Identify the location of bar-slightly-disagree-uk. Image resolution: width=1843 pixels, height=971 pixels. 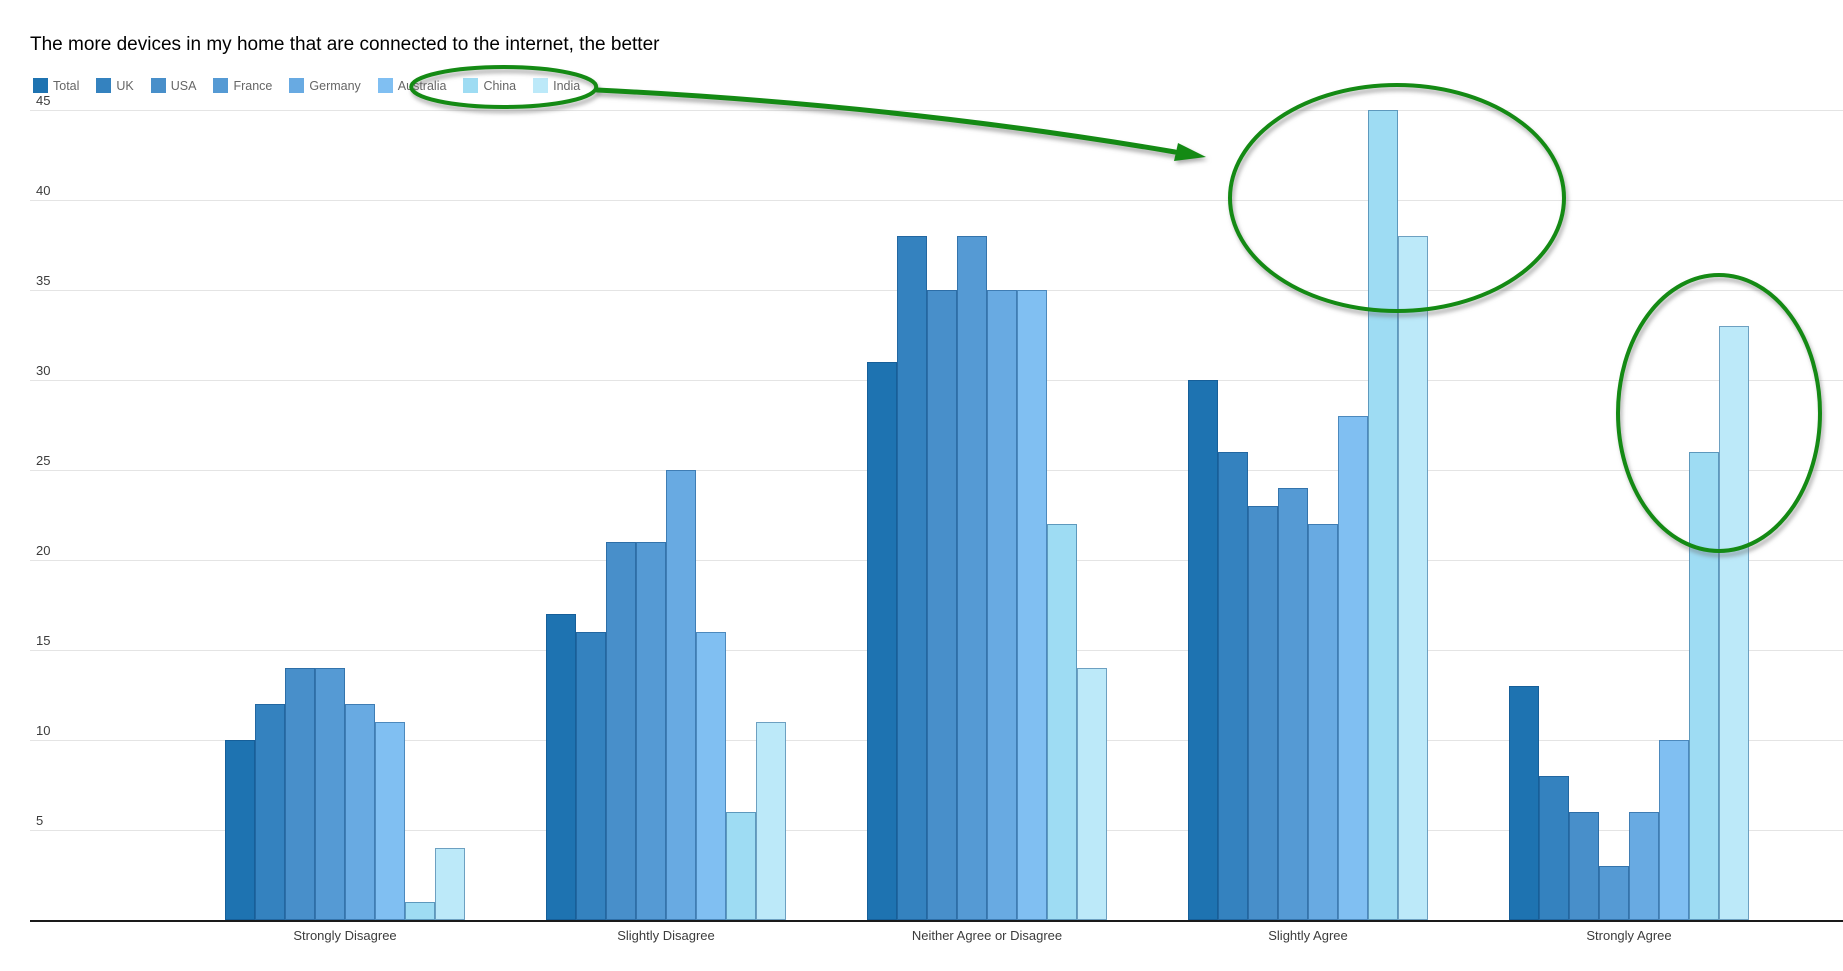
(591, 776).